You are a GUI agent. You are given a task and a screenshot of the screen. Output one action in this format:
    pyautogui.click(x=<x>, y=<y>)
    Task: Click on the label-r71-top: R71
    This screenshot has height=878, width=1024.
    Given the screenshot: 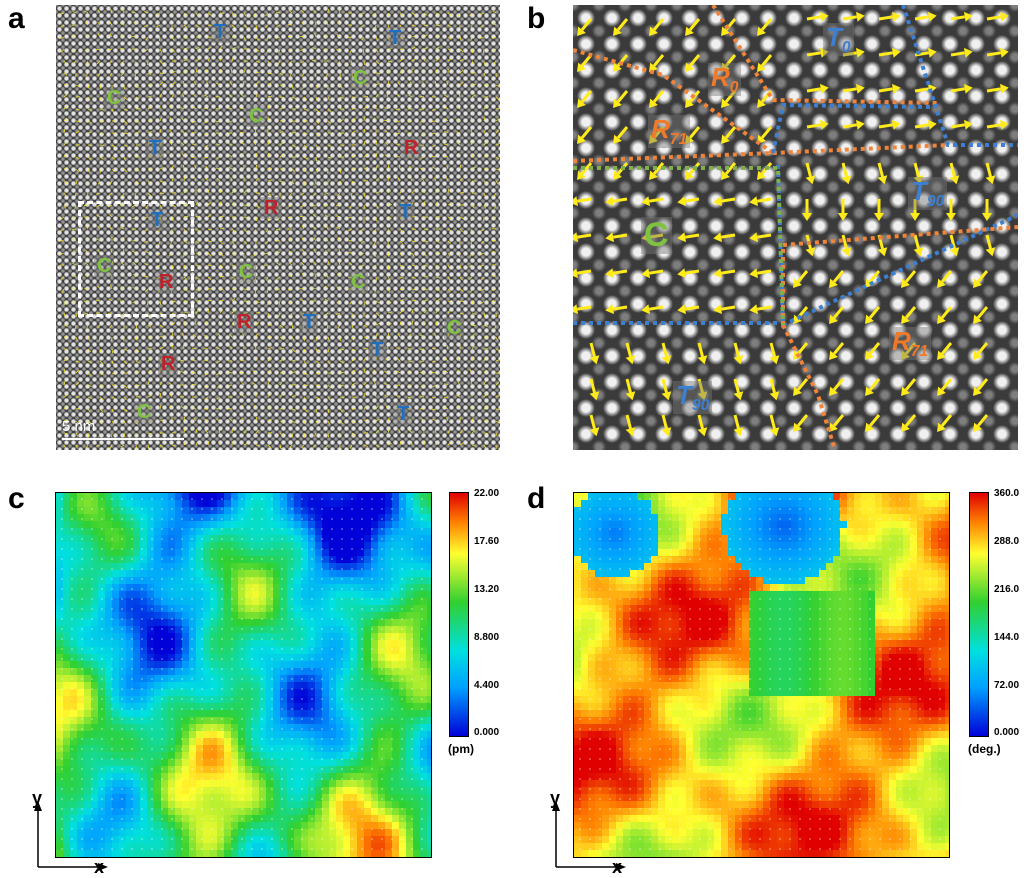 What is the action you would take?
    pyautogui.click(x=669, y=131)
    